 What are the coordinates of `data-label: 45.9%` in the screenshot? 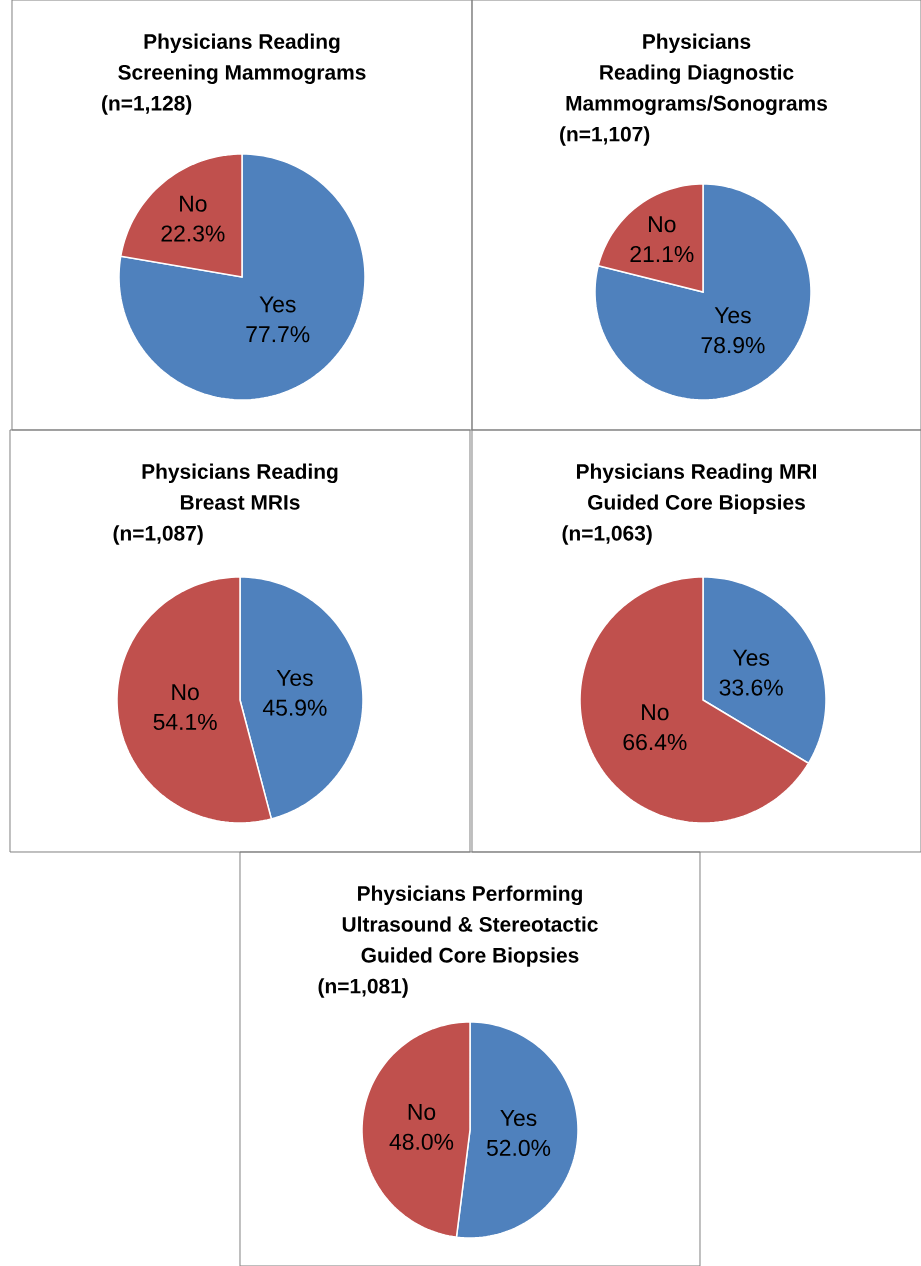 It's located at (294, 707).